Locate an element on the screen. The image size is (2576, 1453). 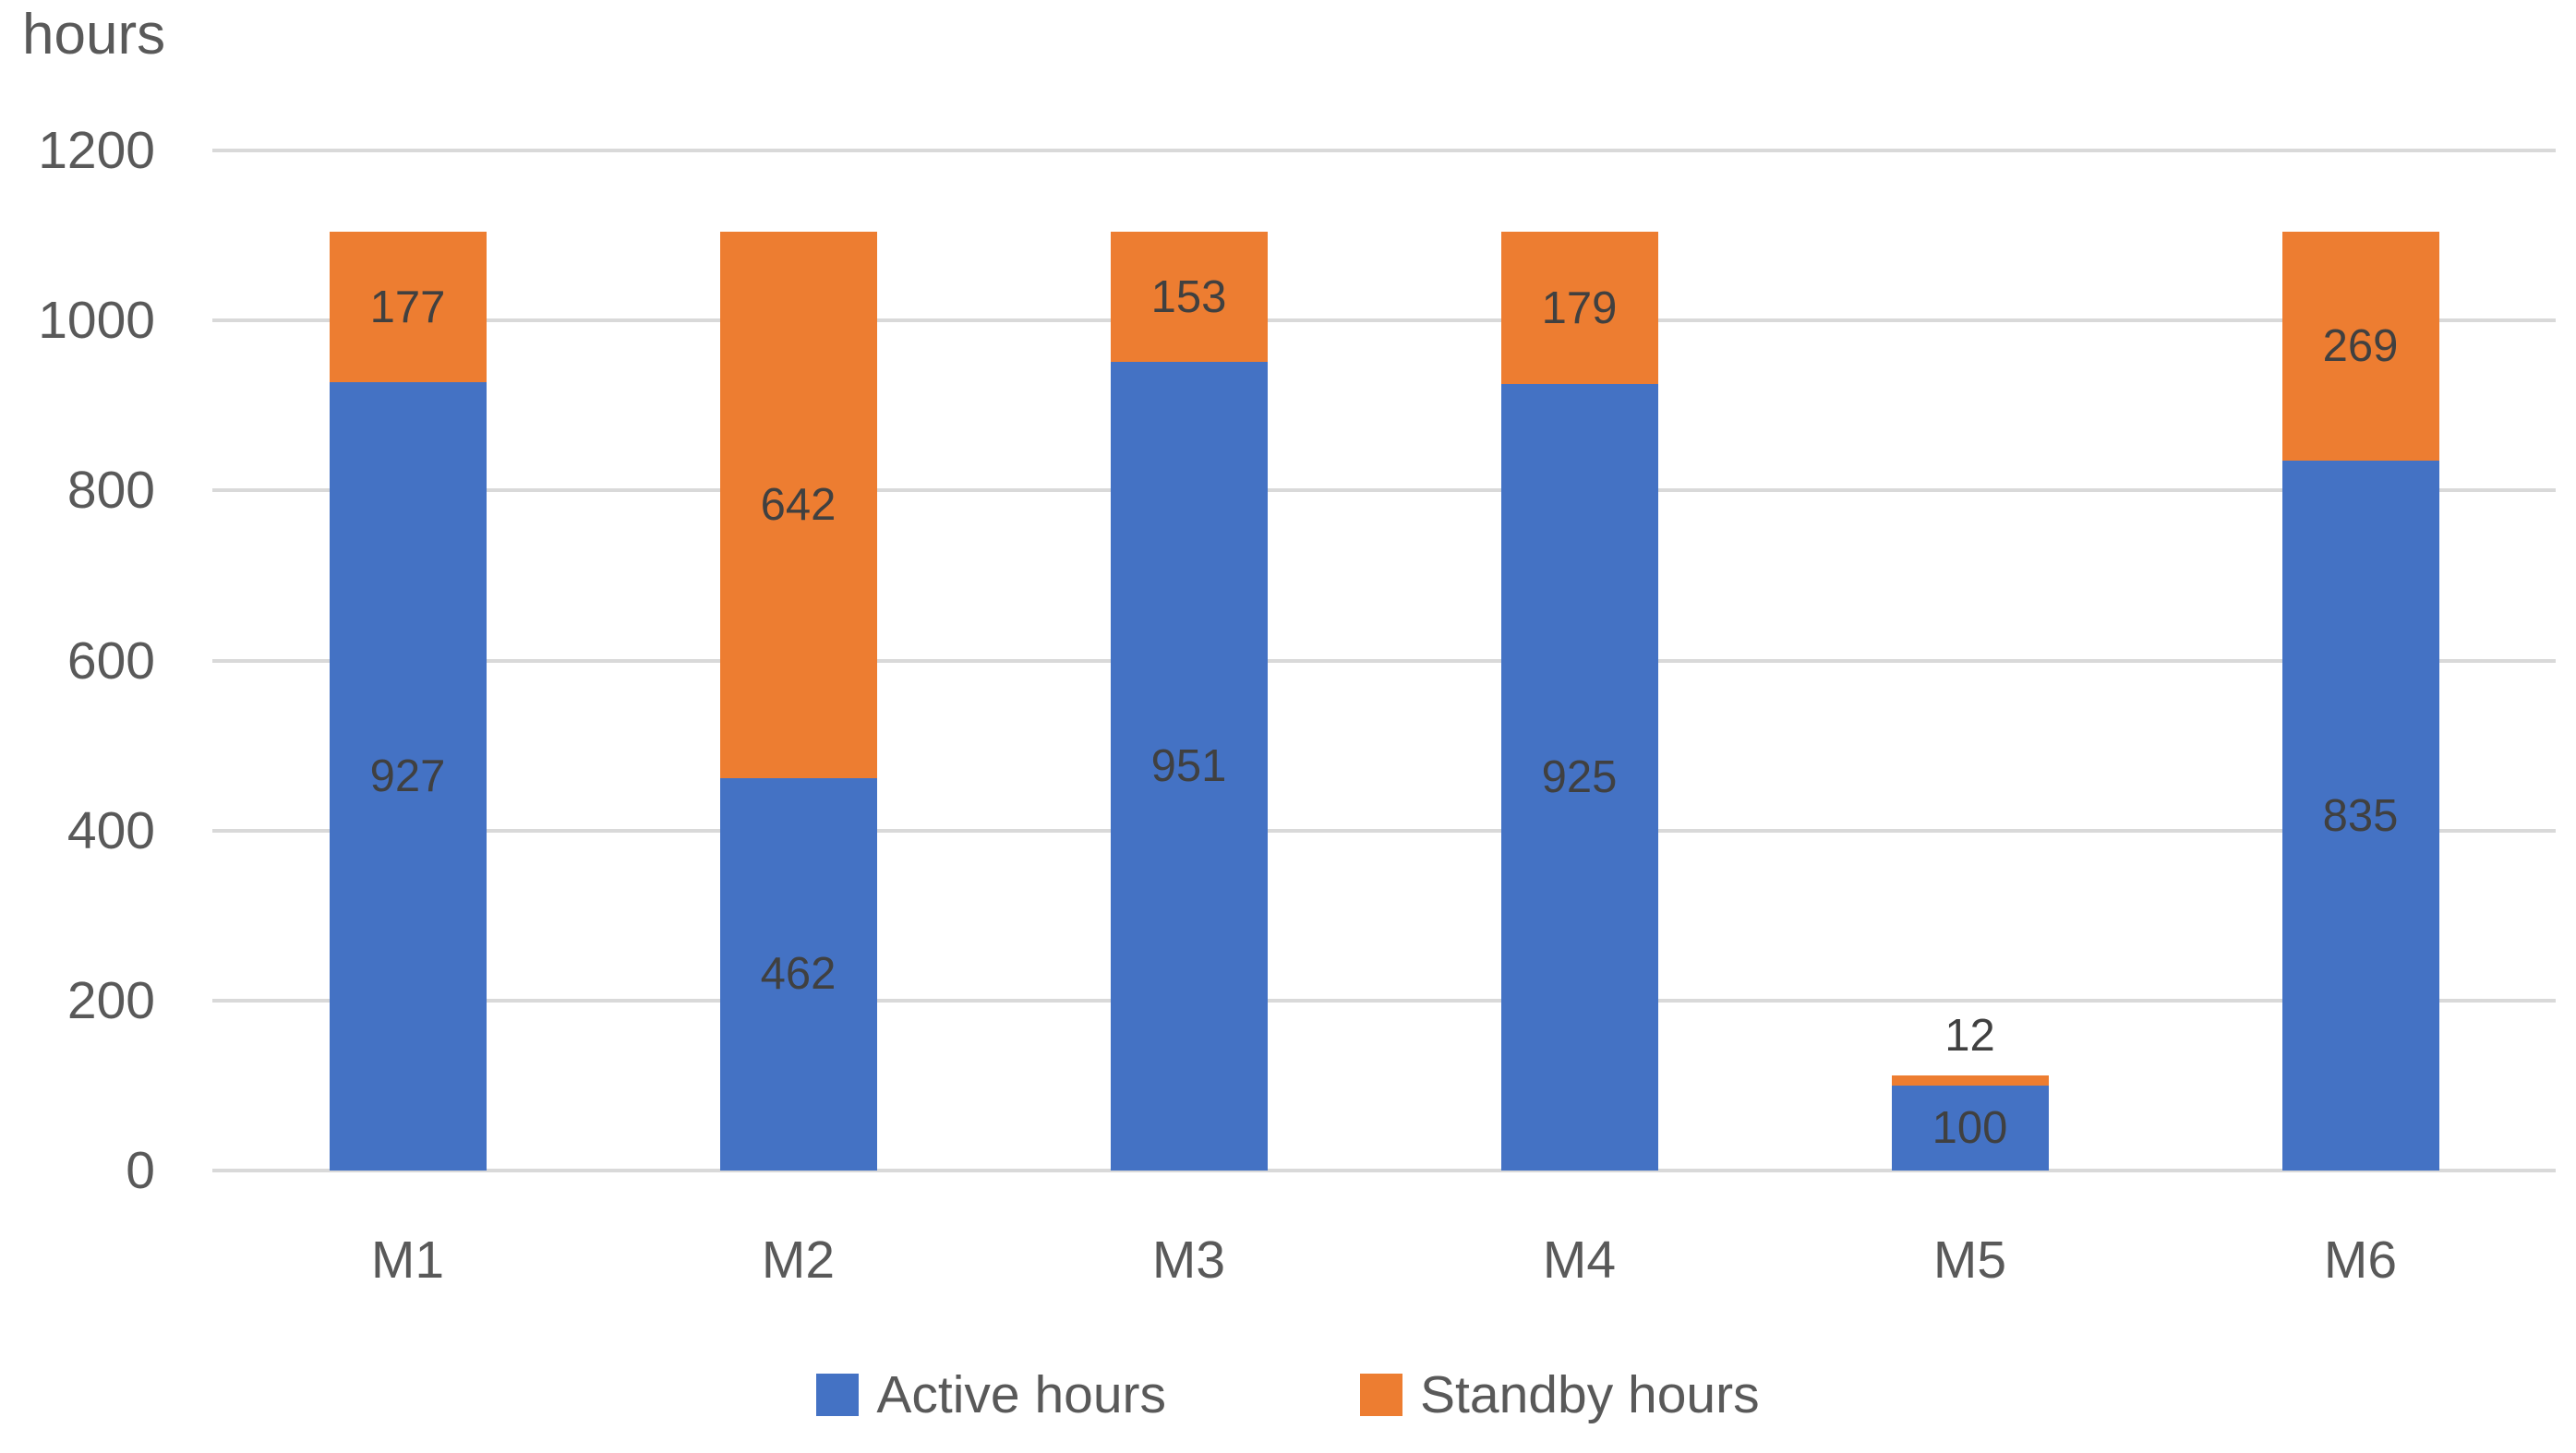
bar-slot: 835 269 is located at coordinates (2360, 660).